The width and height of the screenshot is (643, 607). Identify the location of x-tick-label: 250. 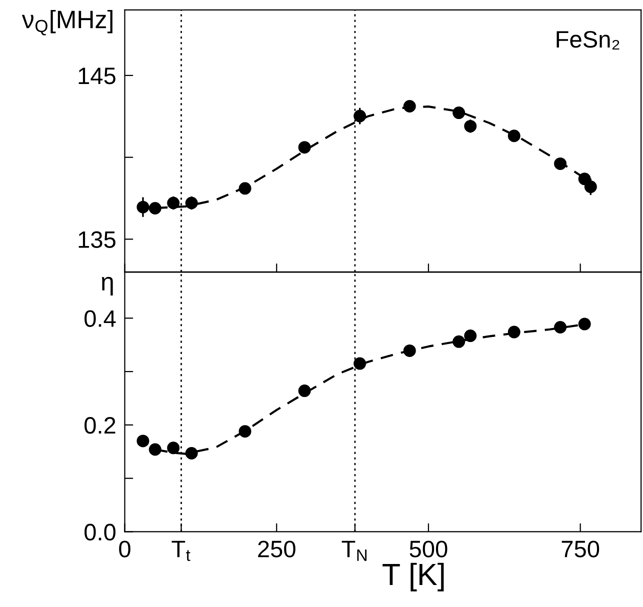
(277, 549).